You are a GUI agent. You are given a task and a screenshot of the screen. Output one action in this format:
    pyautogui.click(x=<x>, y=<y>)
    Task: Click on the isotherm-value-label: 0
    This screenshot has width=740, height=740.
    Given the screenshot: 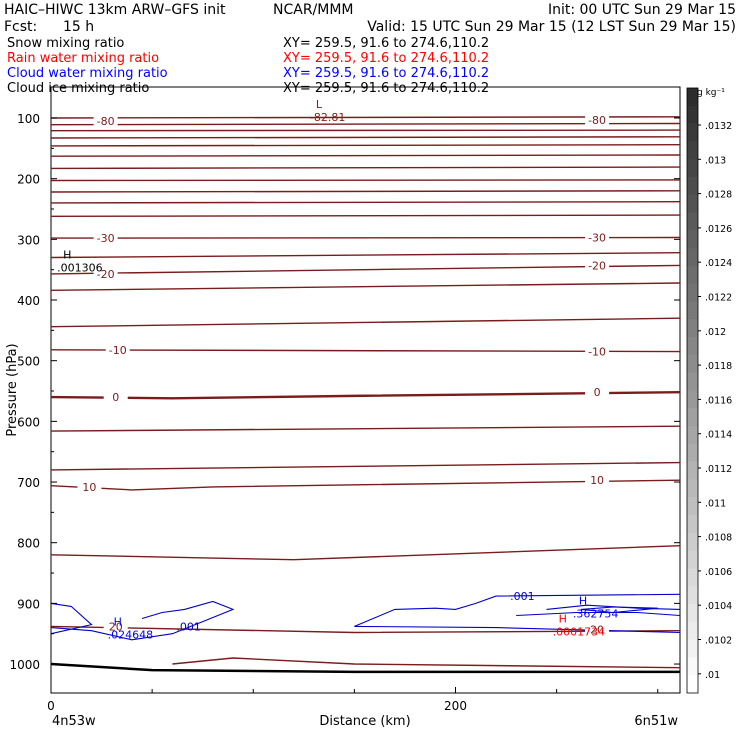 What is the action you would take?
    pyautogui.click(x=597, y=392)
    